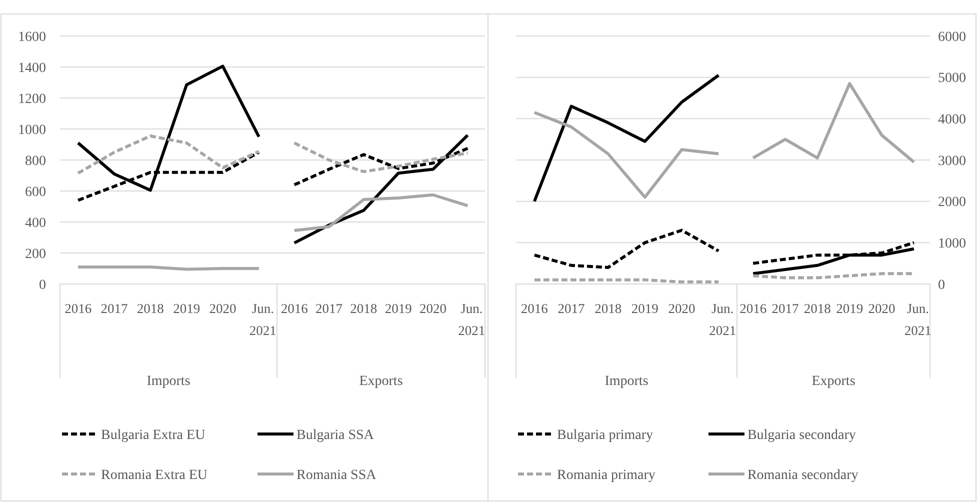 This screenshot has height=503, width=977. Describe the element at coordinates (337, 475) in the screenshot. I see `legend-label: Romania SSA` at that location.